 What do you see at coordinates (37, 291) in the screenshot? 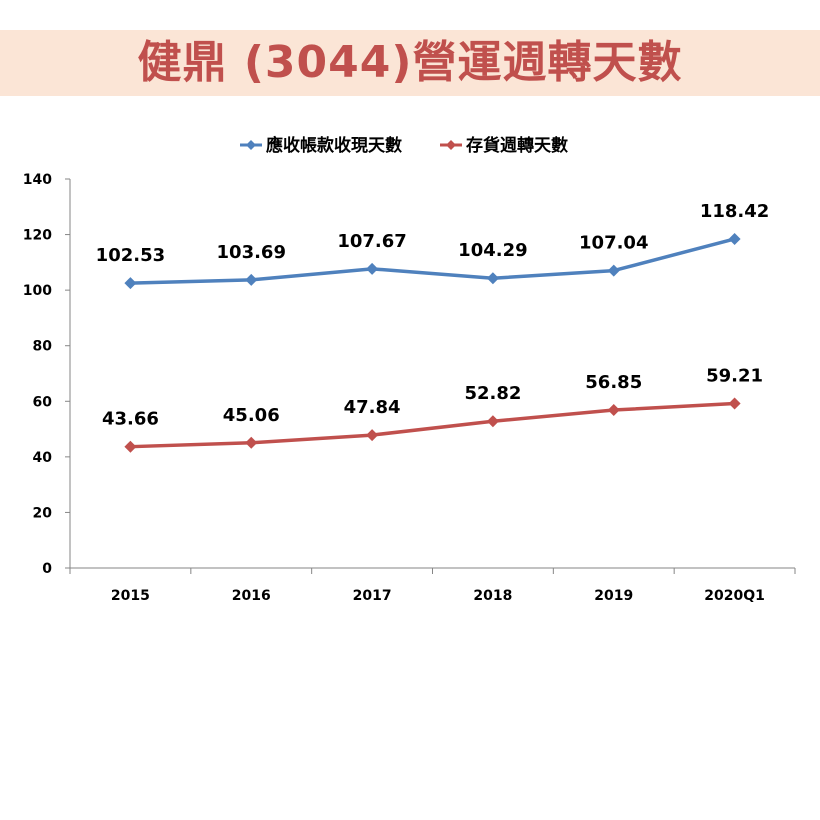
I see `y-tick-label: 100` at bounding box center [37, 291].